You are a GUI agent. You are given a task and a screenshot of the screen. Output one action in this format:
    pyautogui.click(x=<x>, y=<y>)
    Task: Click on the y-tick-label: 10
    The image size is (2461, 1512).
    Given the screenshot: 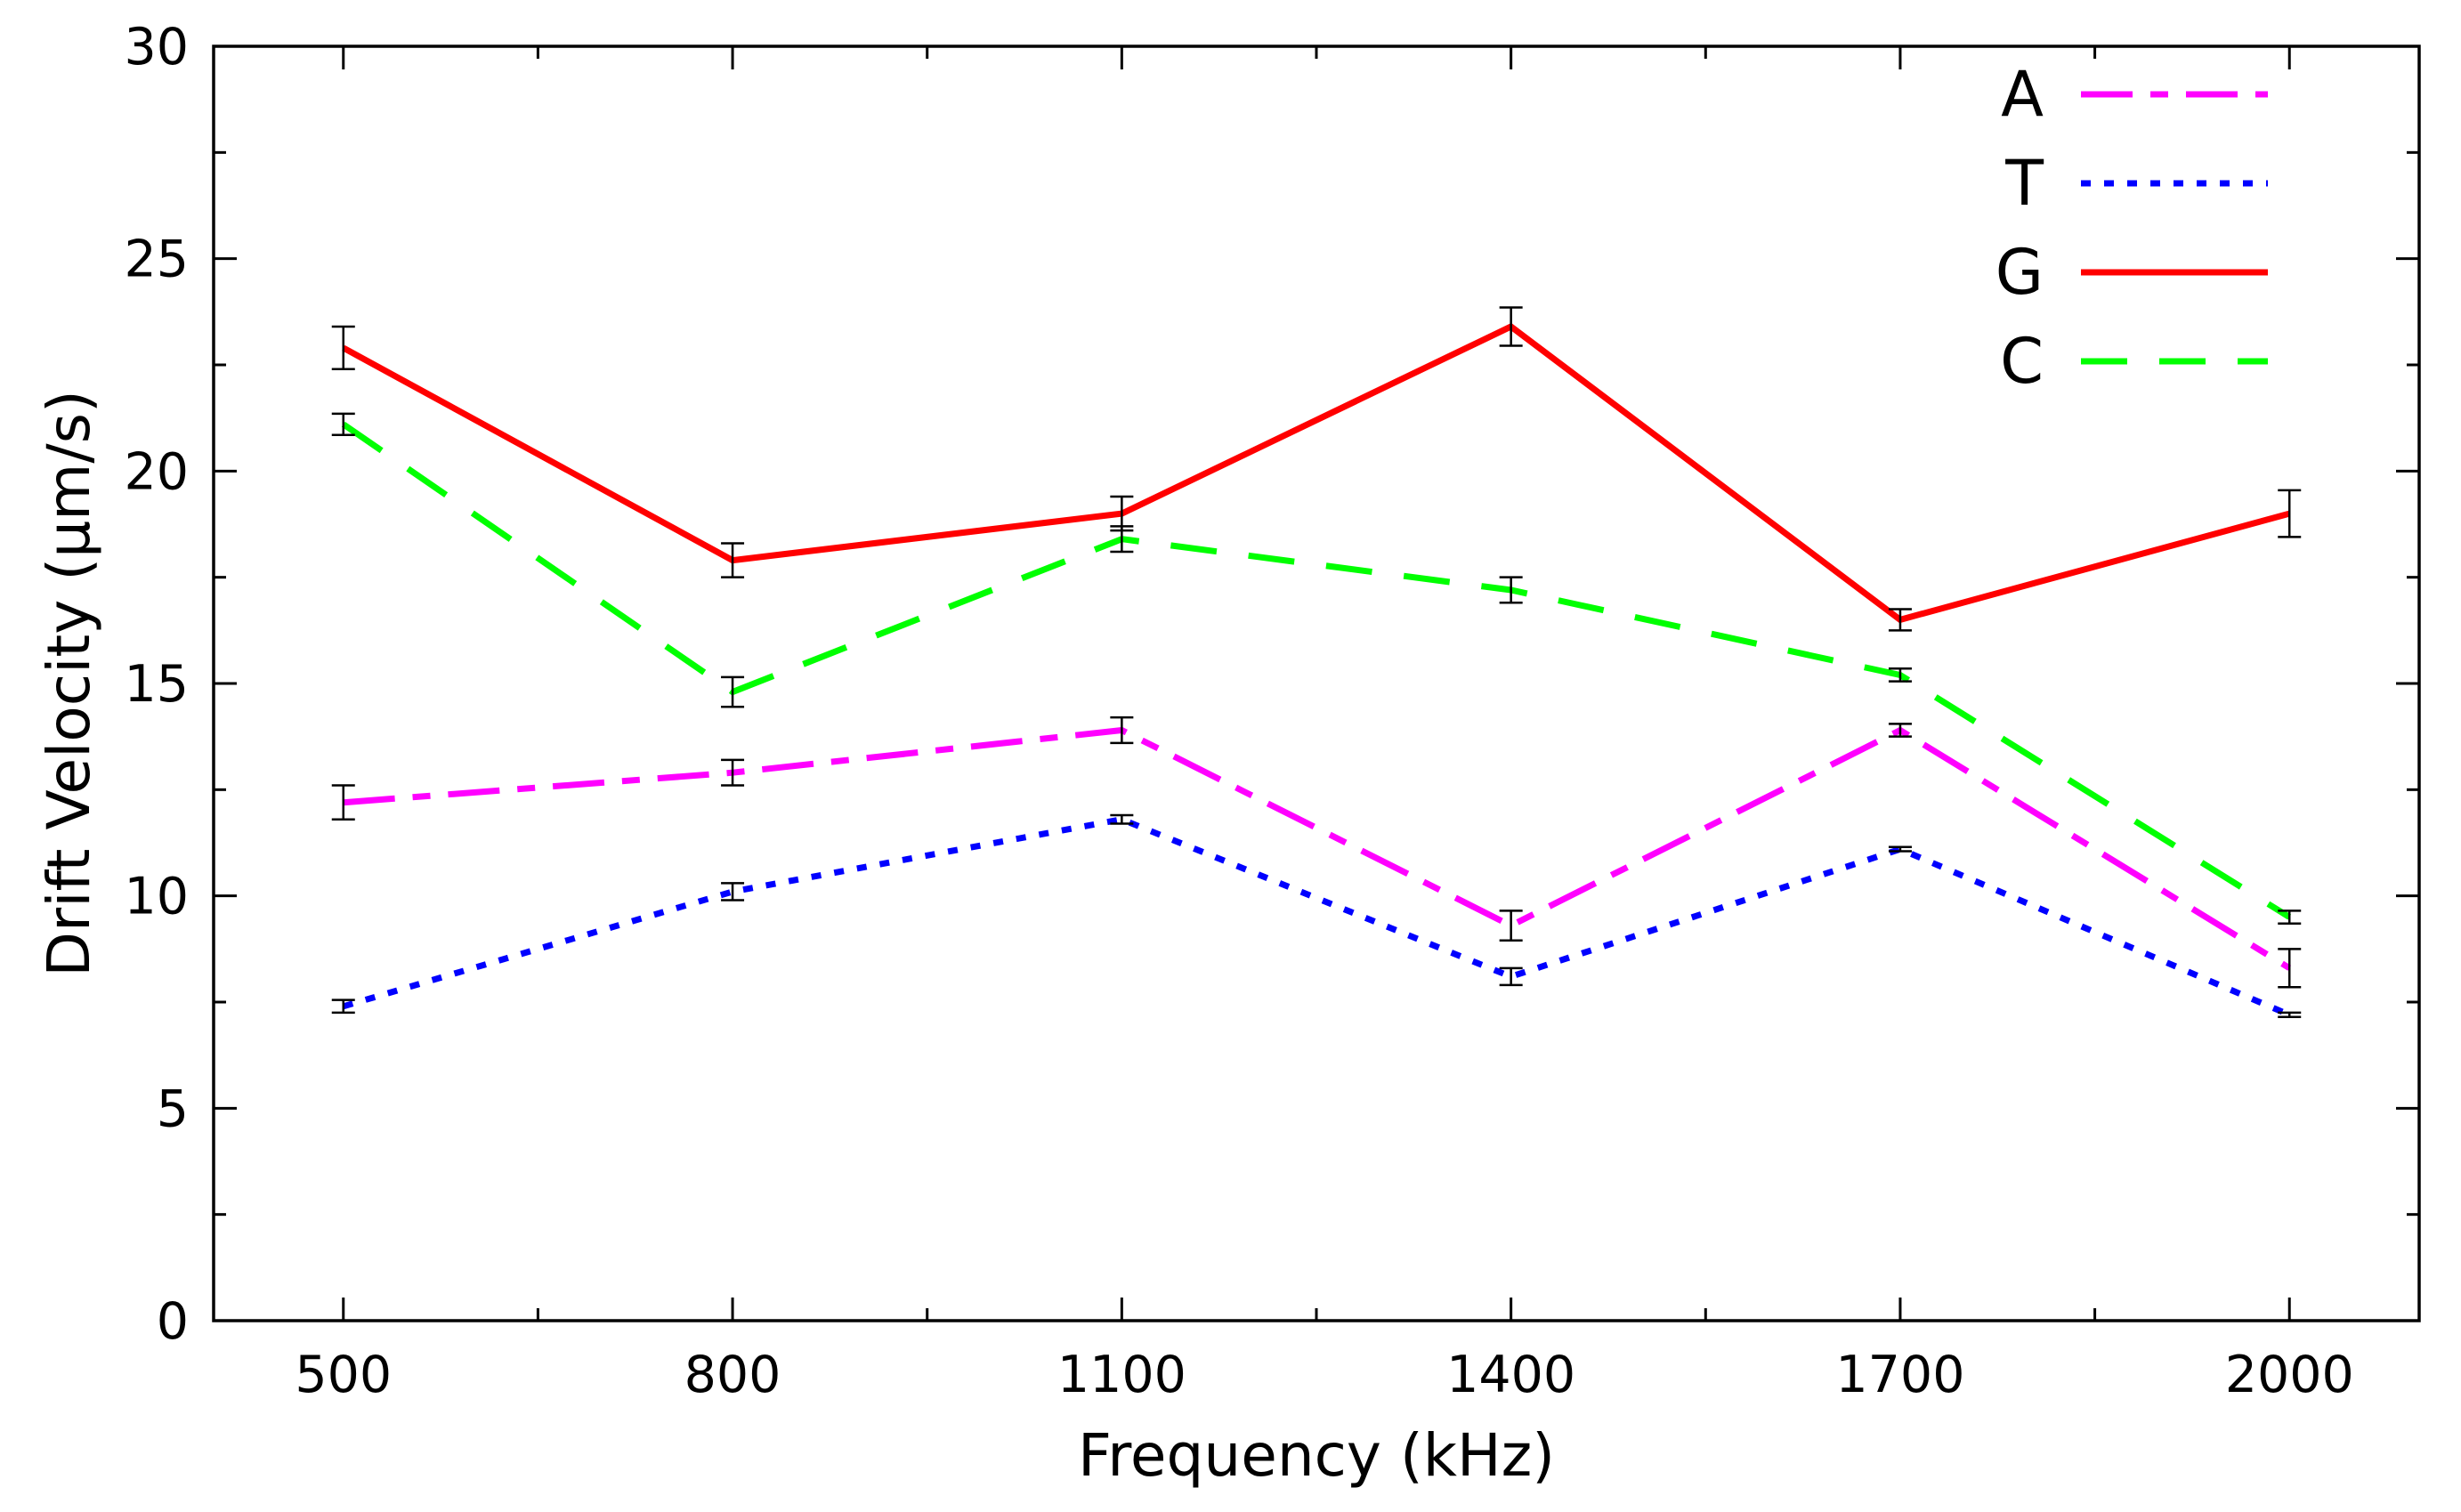 What is the action you would take?
    pyautogui.click(x=156, y=897)
    